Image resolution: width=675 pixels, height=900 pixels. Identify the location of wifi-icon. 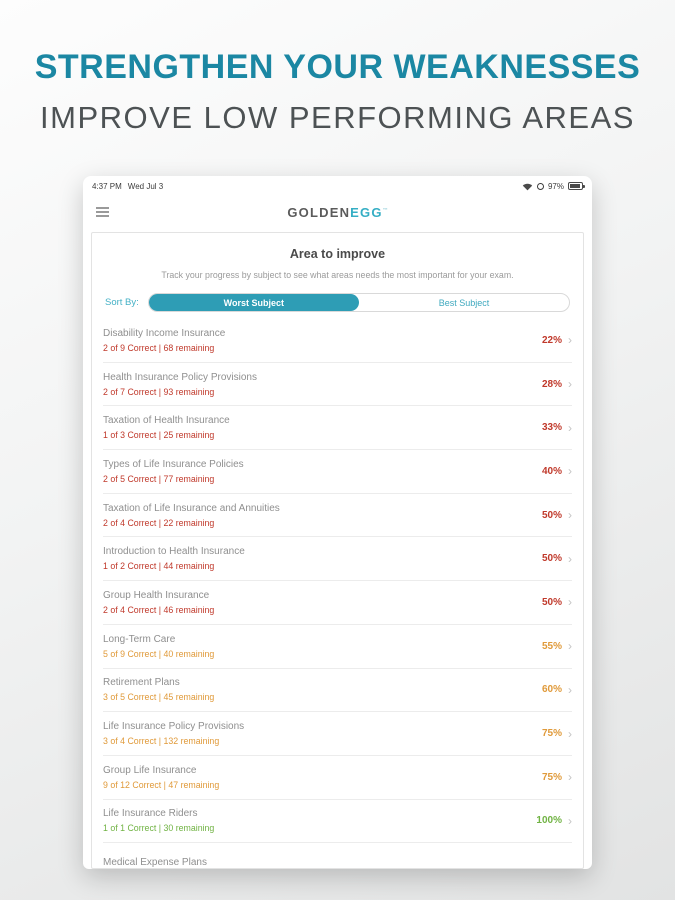
(527, 186).